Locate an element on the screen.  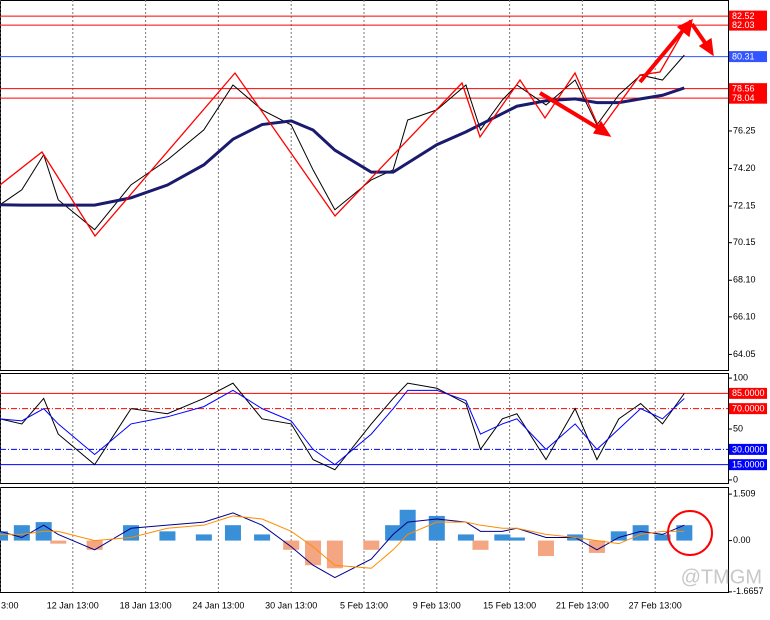
level-label: 85.0000 is located at coordinates (748, 393).